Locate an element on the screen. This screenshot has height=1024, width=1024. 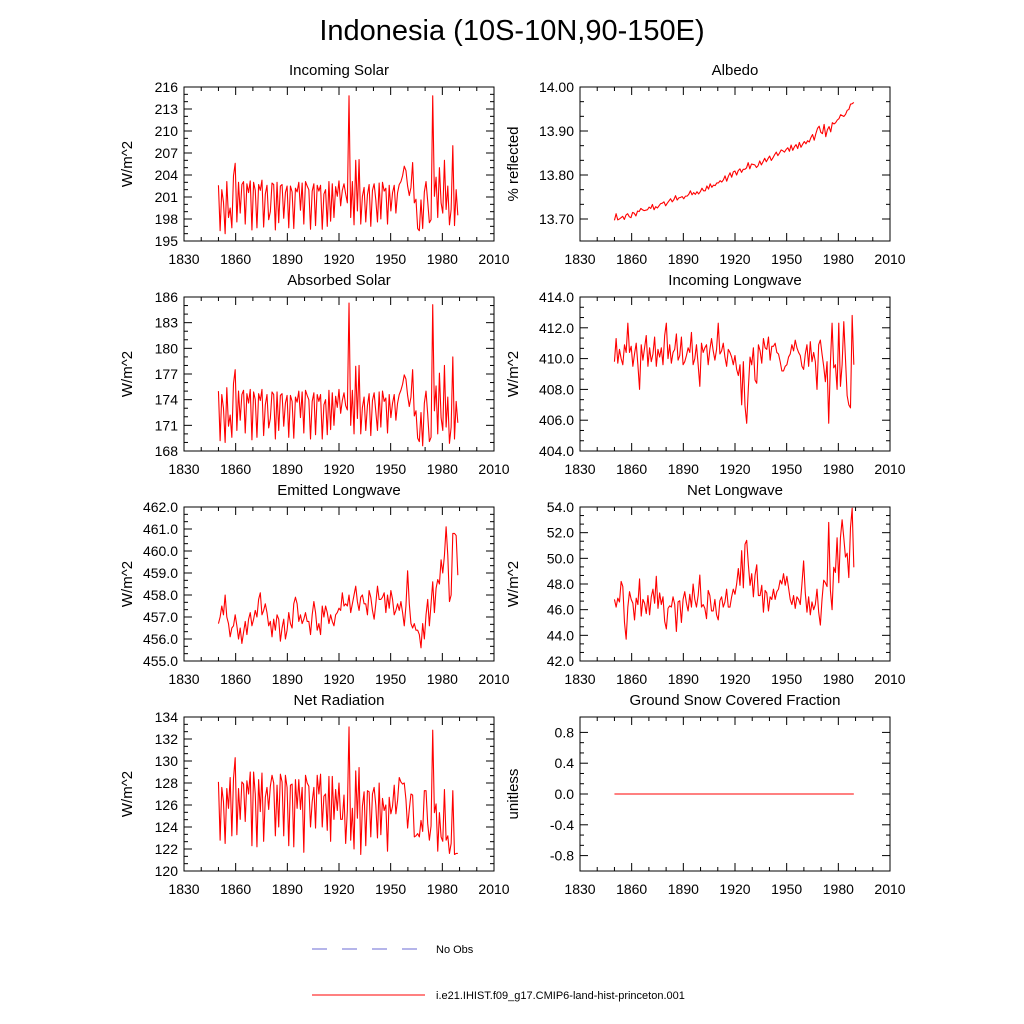
panel-absorbed-solar-xtick-label: 2010 is located at coordinates (493, 469).